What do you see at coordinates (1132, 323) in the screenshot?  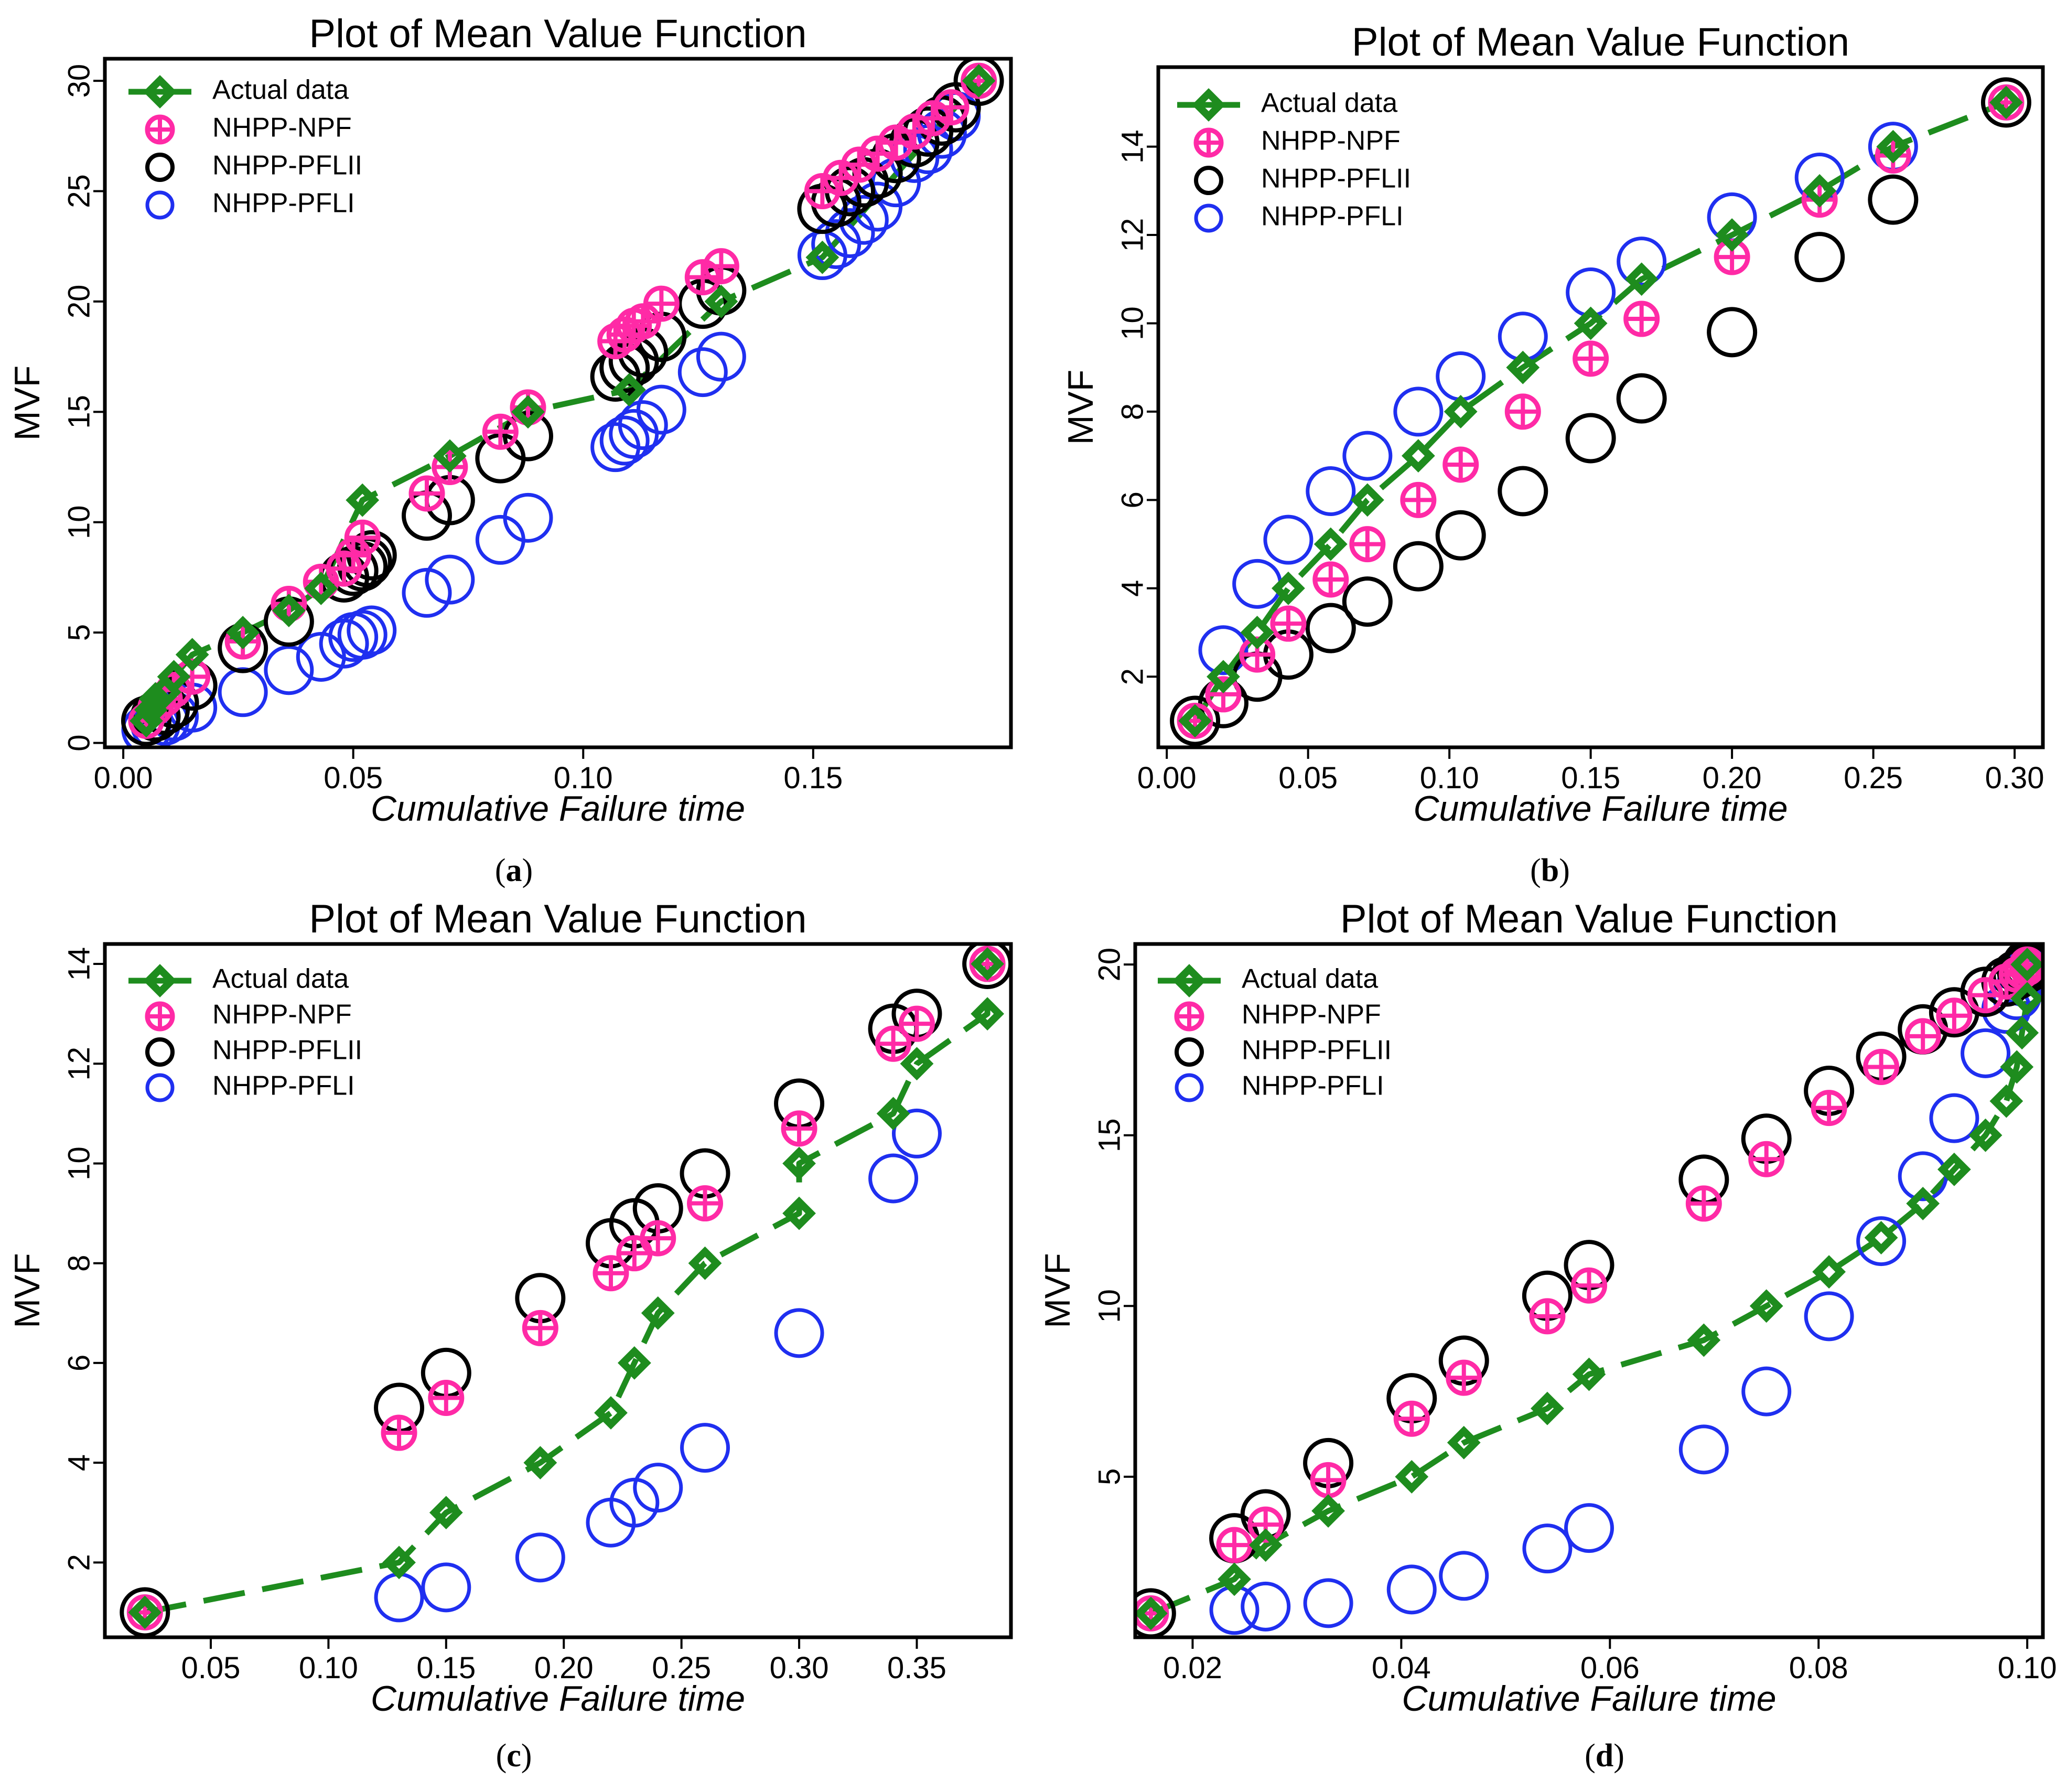 I see `y-tick-label: 10` at bounding box center [1132, 323].